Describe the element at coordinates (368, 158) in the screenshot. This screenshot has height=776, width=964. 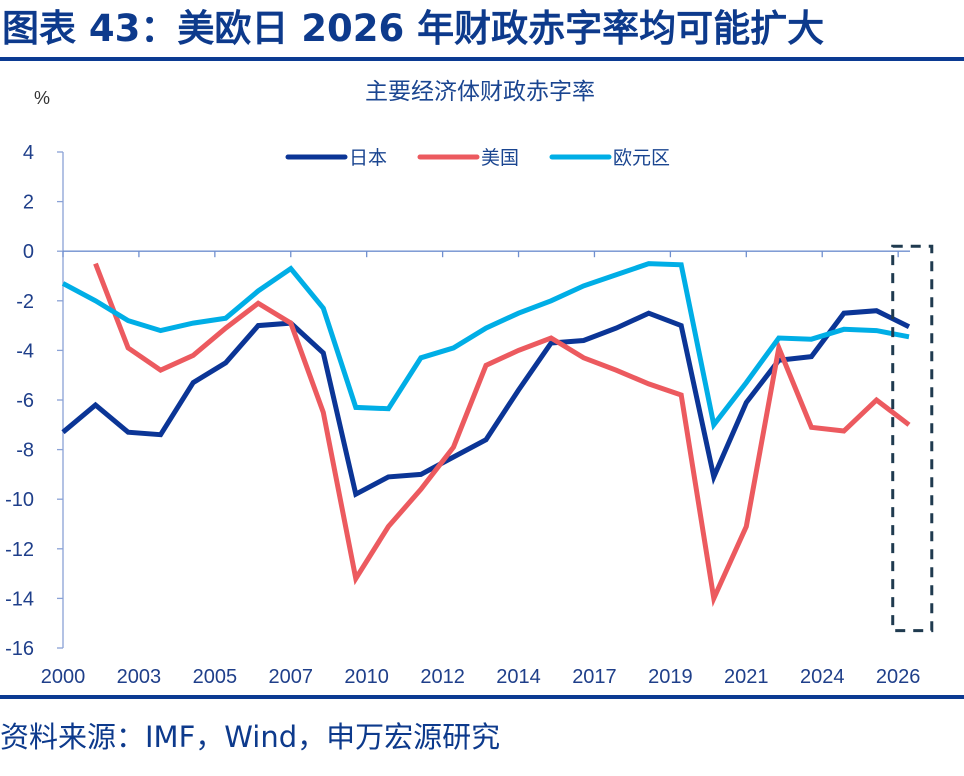
I see `legend-label: 日本` at that location.